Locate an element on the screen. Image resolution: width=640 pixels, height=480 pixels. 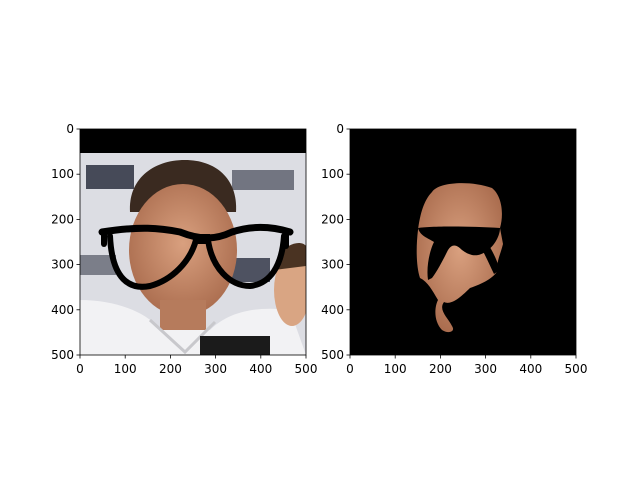
face is located at coordinates (183, 250).